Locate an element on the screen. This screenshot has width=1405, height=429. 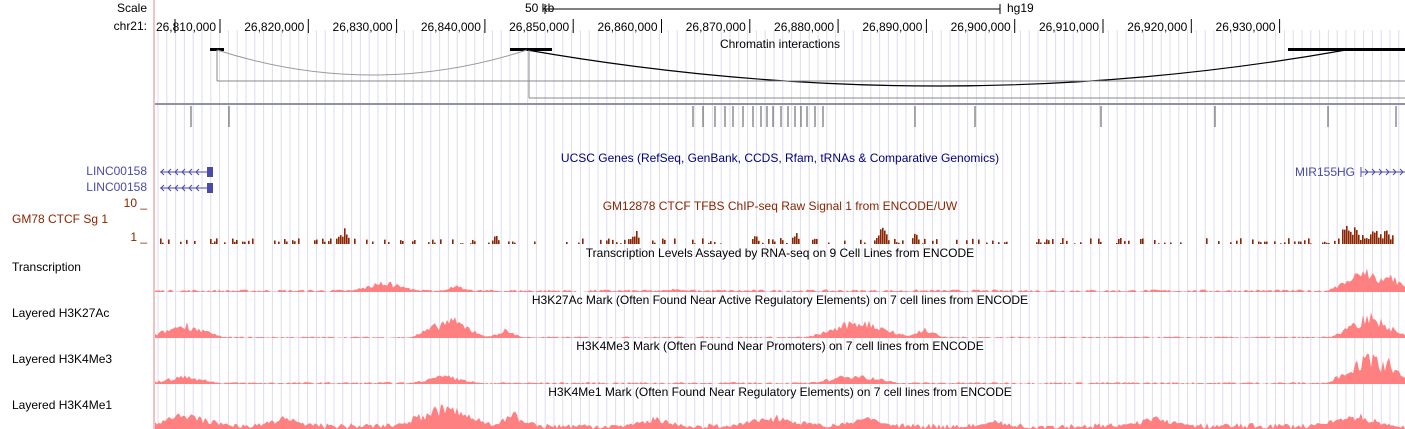
ruler-position-label: 26,870,000 is located at coordinates (716, 27).